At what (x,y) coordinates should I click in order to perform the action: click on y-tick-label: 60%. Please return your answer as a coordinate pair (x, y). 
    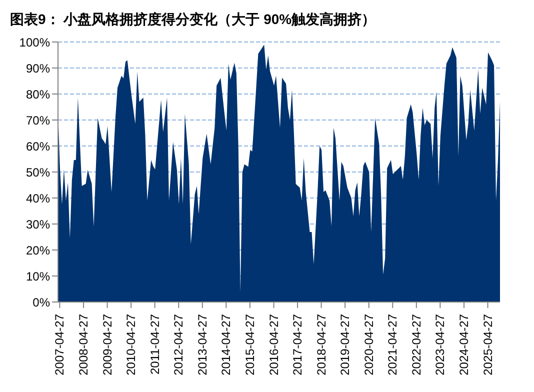
    Looking at the image, I should click on (38, 146).